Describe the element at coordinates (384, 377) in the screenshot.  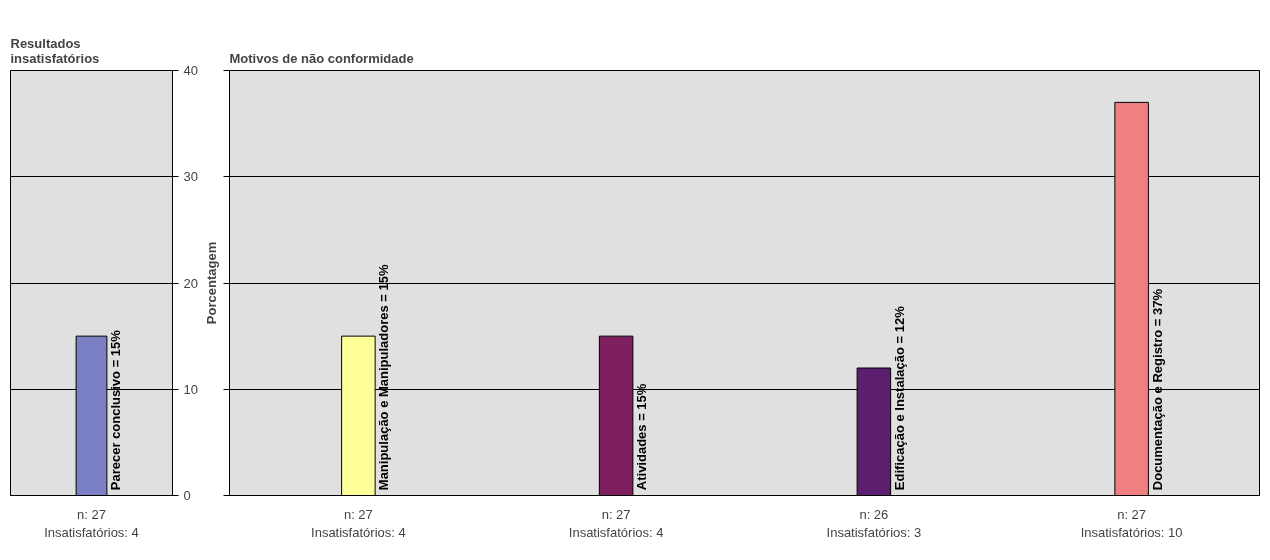
I see `data-label: Manipulação e Manipuladores = 15%` at that location.